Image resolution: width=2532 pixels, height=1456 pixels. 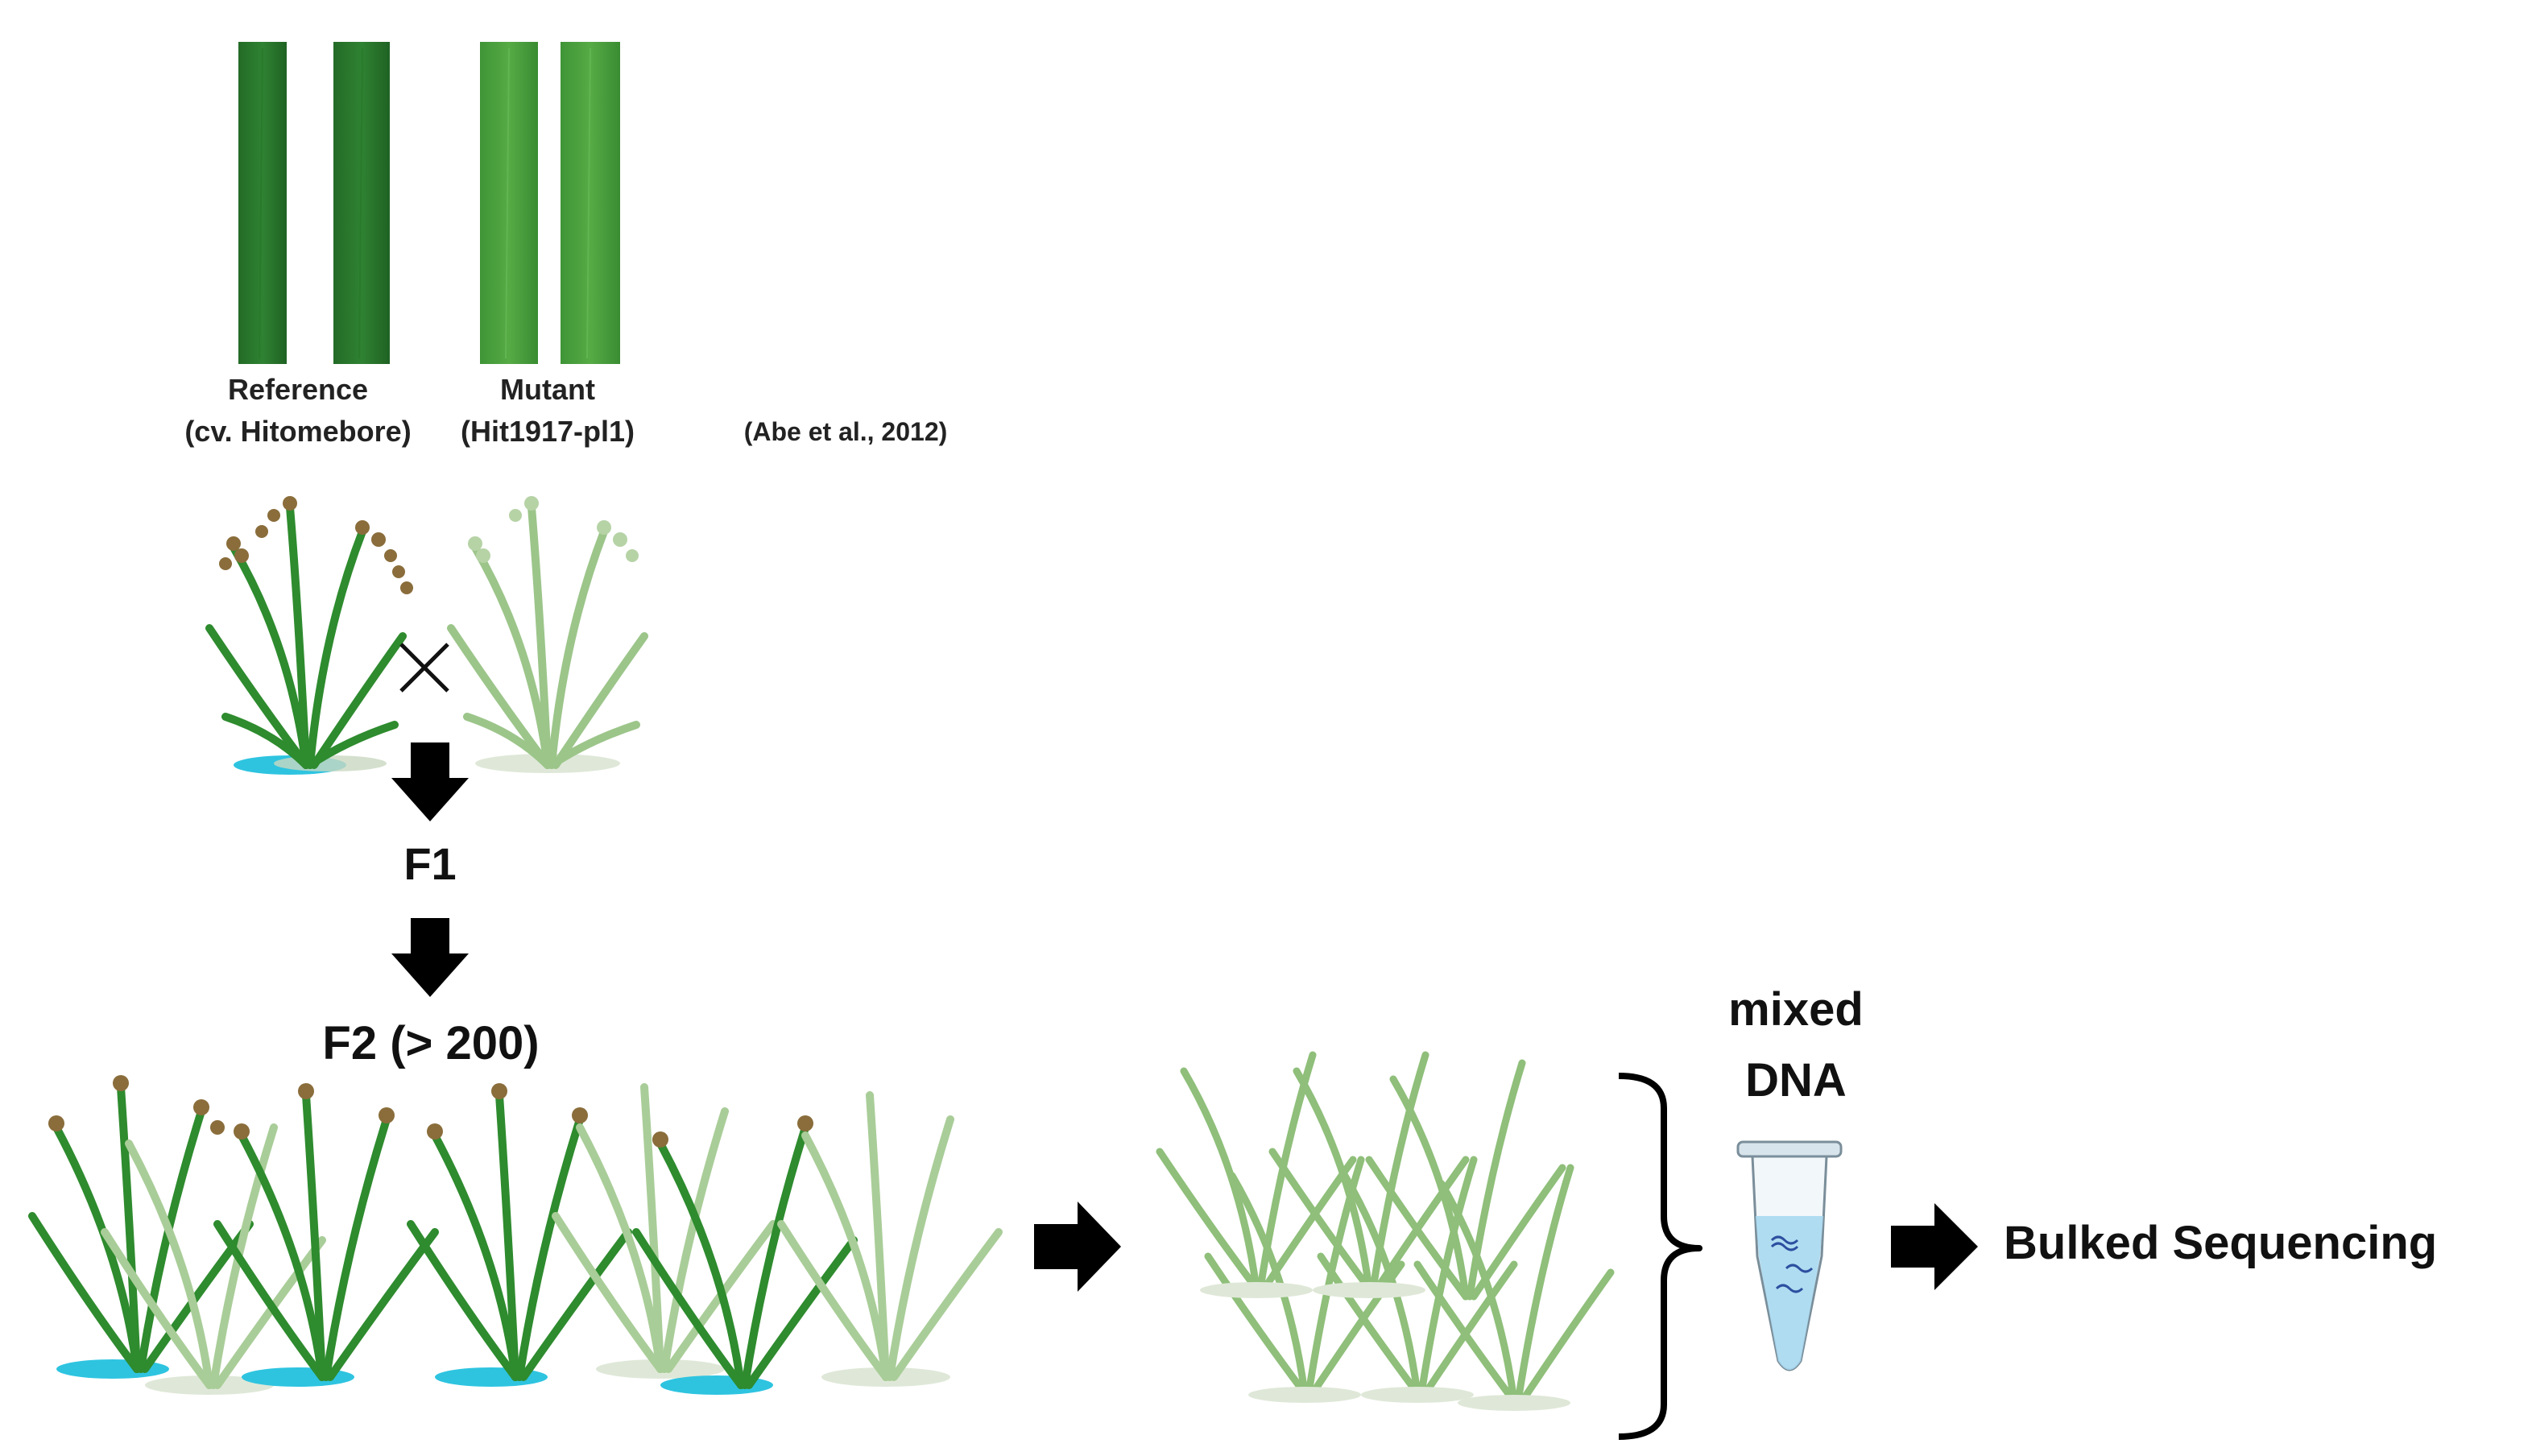 What do you see at coordinates (430, 864) in the screenshot?
I see `f1-label: F1` at bounding box center [430, 864].